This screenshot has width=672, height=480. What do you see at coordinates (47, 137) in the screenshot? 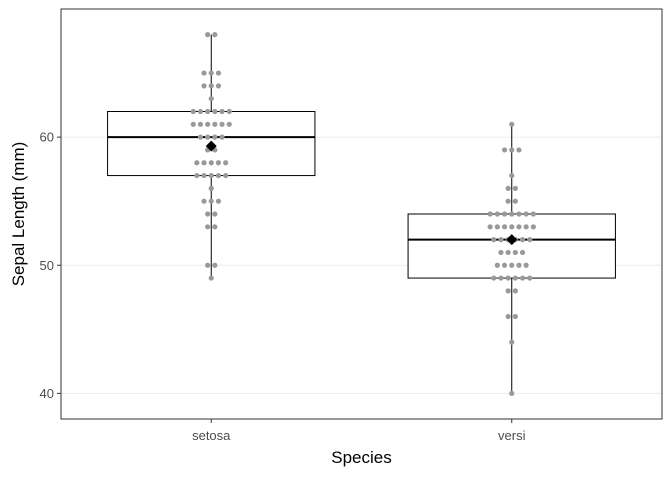
I see `y-tick-label: 60` at bounding box center [47, 137].